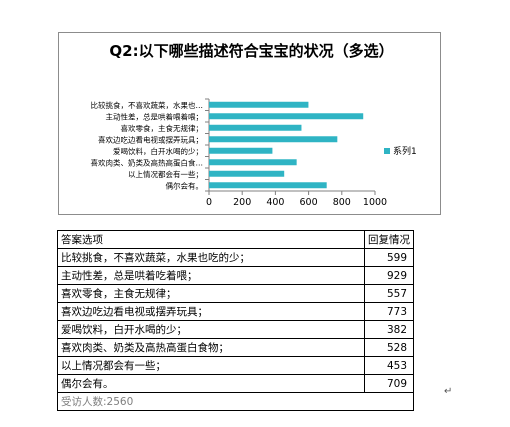  Describe the element at coordinates (375, 202) in the screenshot. I see `x-tick-label: 1000` at that location.